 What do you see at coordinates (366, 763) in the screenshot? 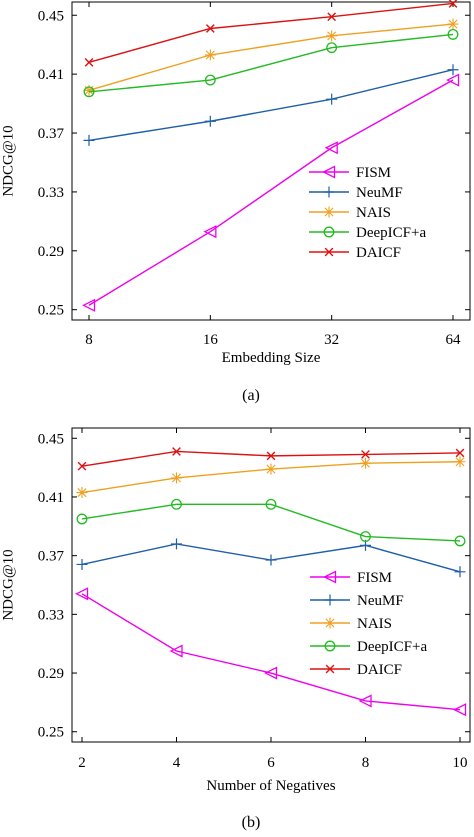
I see `chart-b-x-tick-label: 8` at bounding box center [366, 763].